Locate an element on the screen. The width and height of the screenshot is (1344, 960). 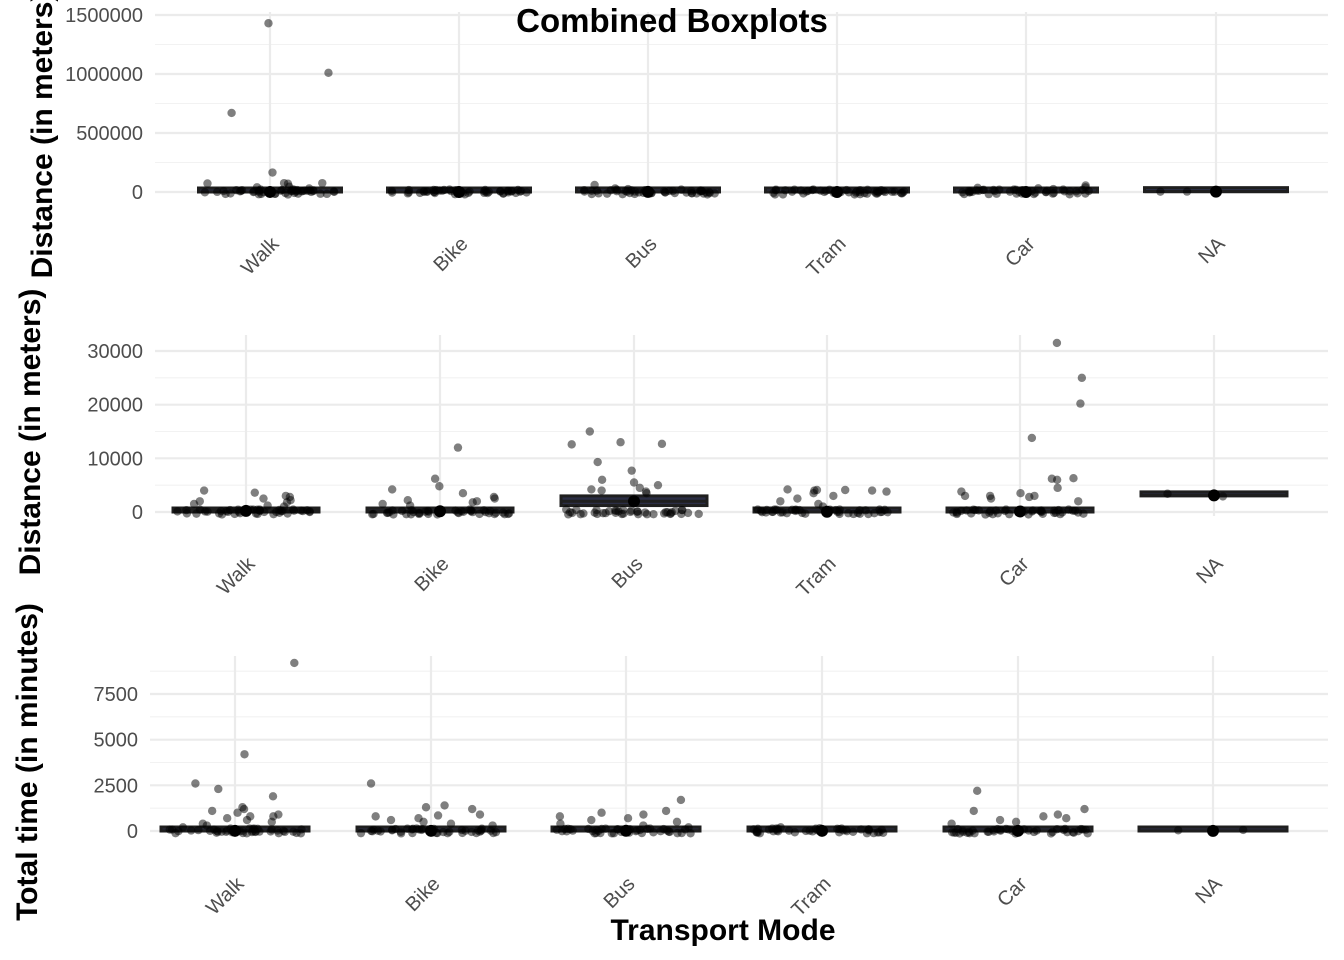
x-axis-title: Transport Mode is located at coordinates (722, 930).